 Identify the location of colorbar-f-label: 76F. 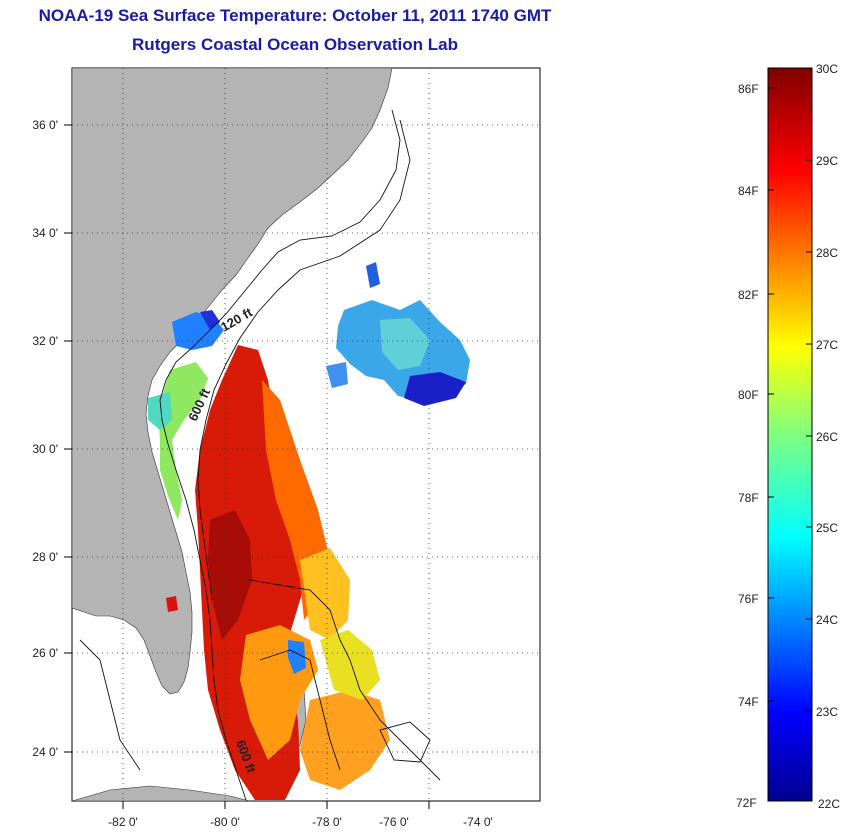
(748, 599).